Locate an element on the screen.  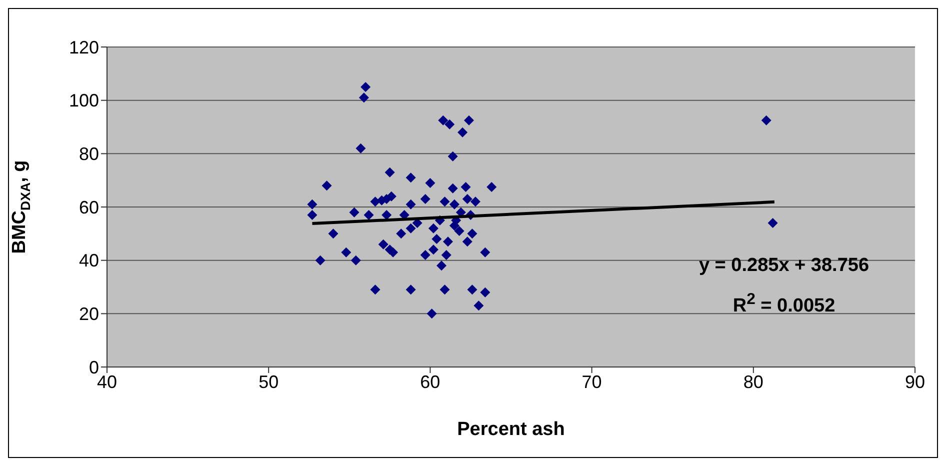
y-tick-label: 100 is located at coordinates (83, 100).